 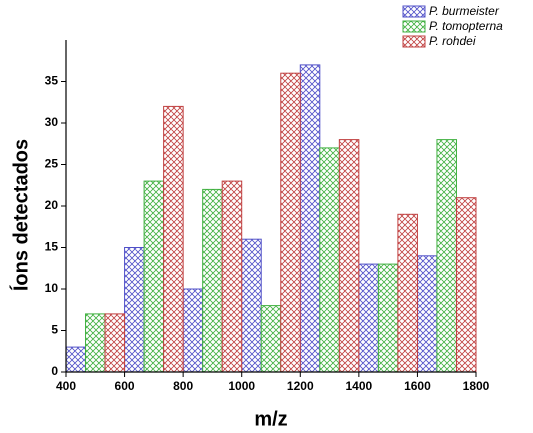 What do you see at coordinates (20, 215) in the screenshot?
I see `y-axis-title: Íons detectados` at bounding box center [20, 215].